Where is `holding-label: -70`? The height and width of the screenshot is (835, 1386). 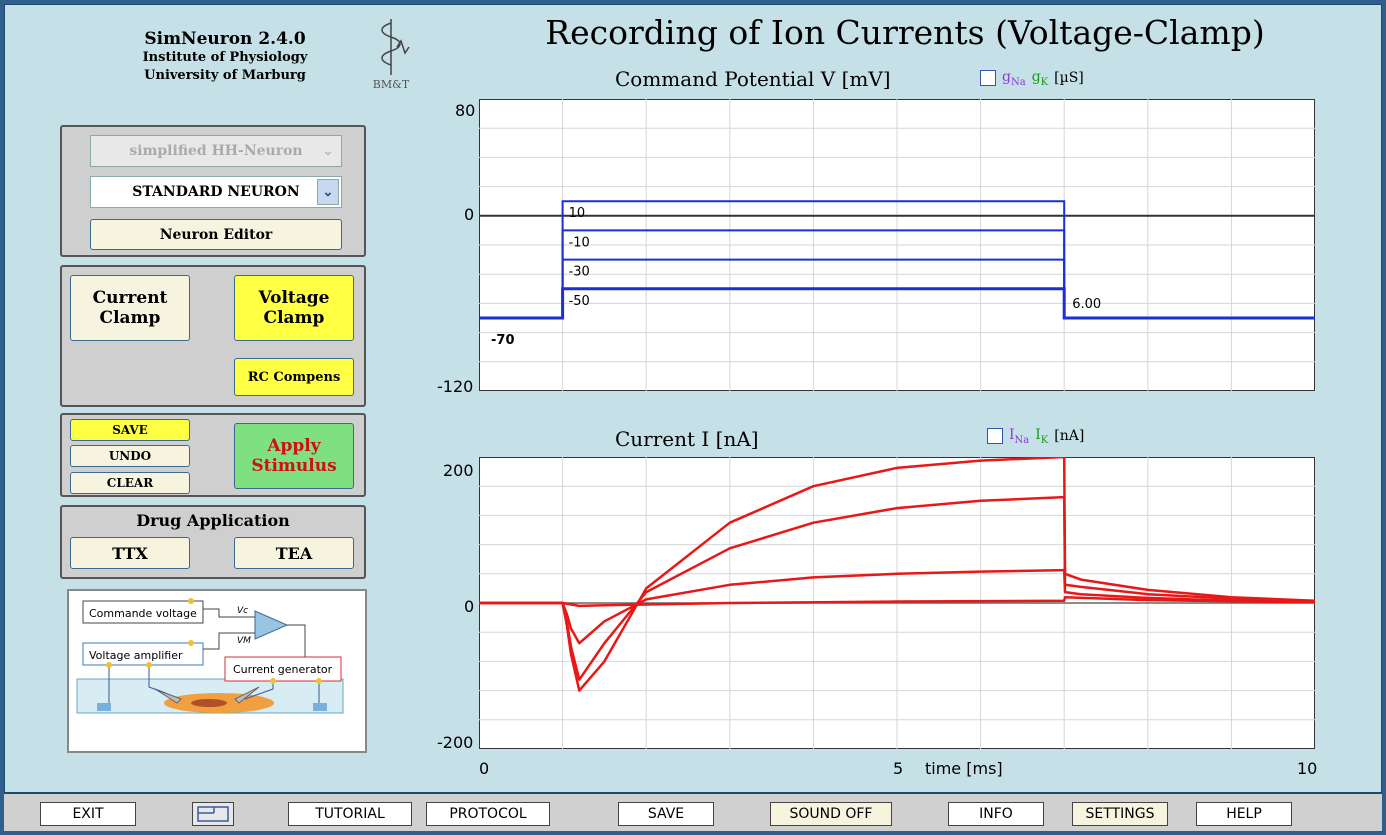 holding-label: -70 is located at coordinates (503, 340).